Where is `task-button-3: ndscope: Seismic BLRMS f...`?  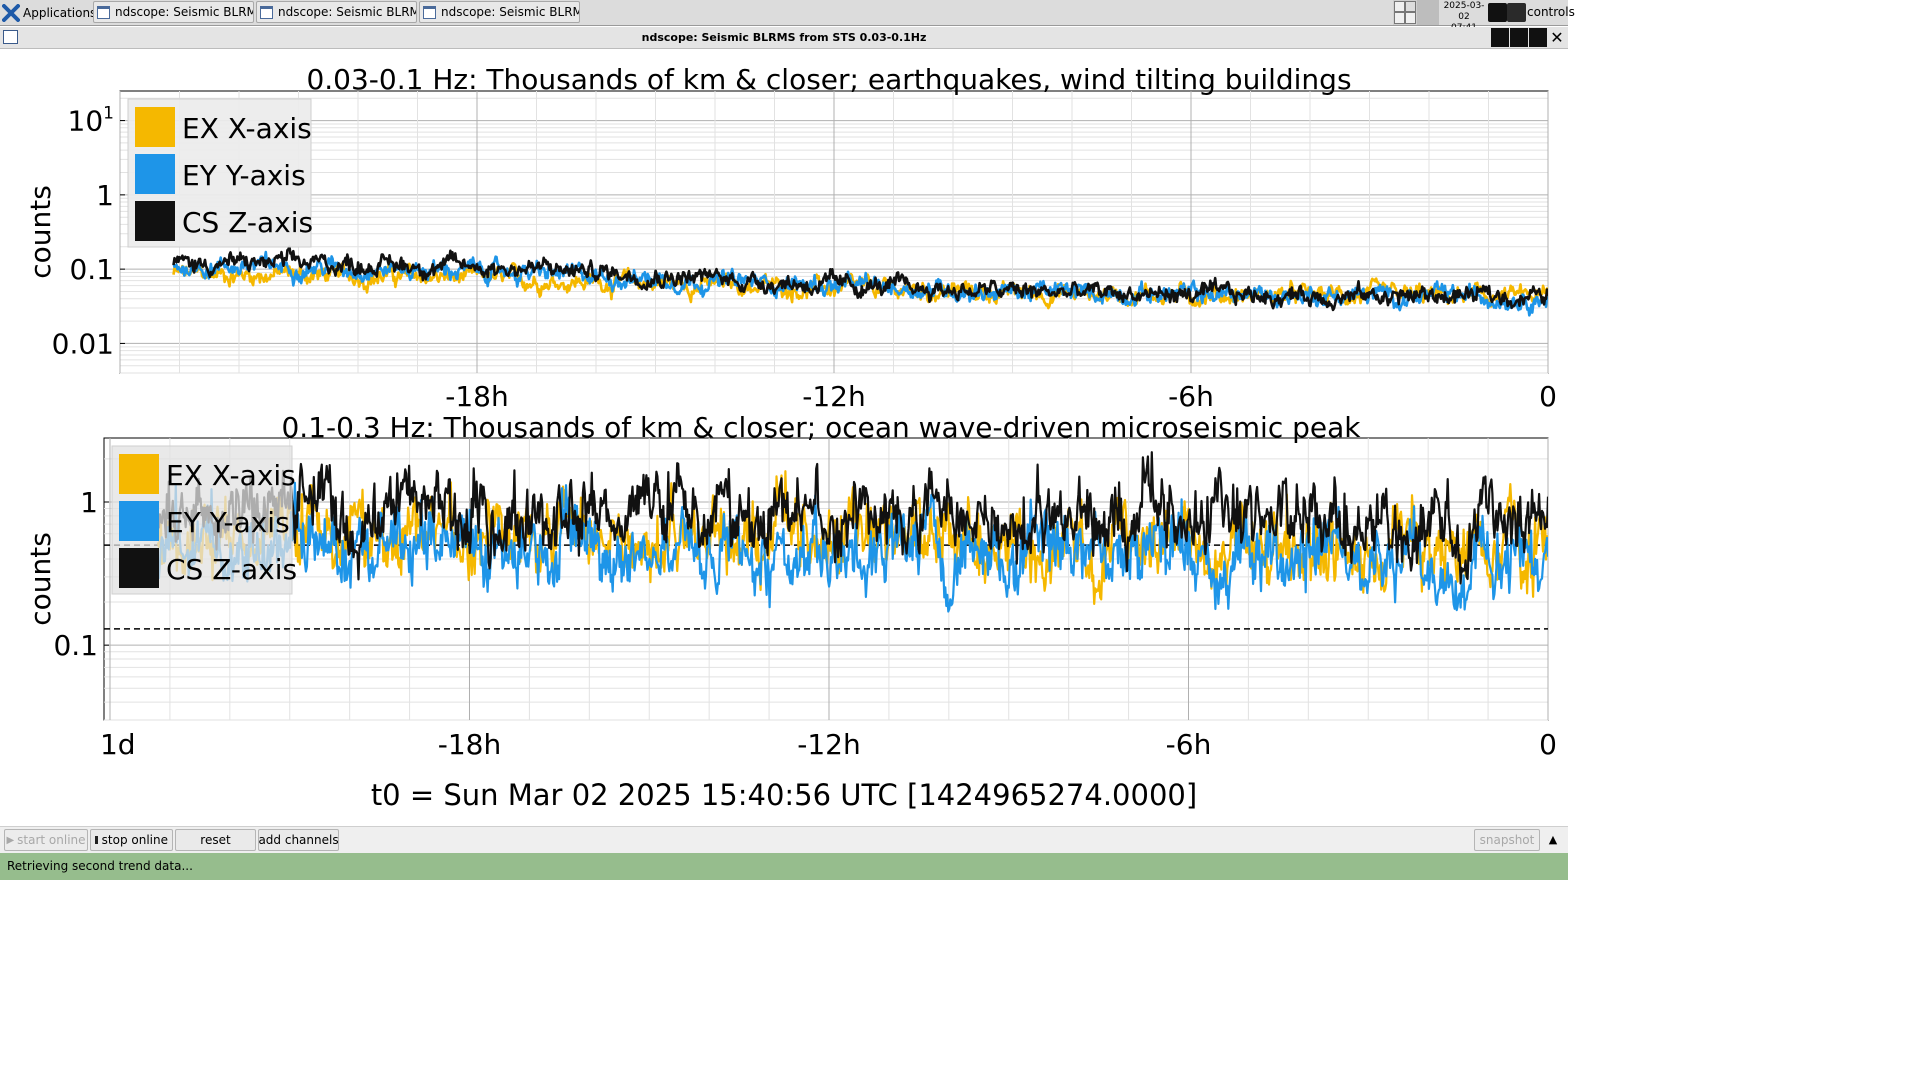
task-button-3: ndscope: Seismic BLRMS f... is located at coordinates (499, 12).